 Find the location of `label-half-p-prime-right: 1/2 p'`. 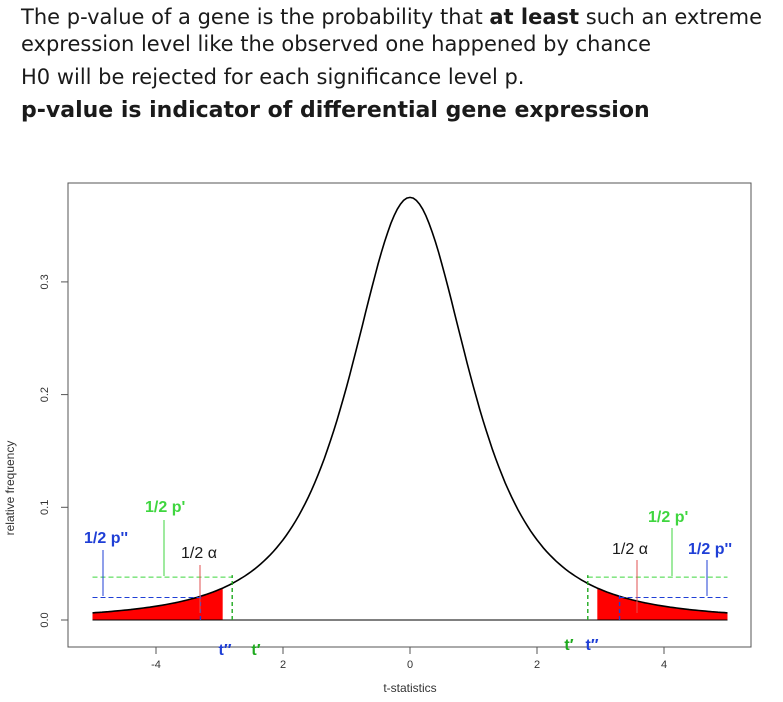

label-half-p-prime-right: 1/2 p' is located at coordinates (668, 517).